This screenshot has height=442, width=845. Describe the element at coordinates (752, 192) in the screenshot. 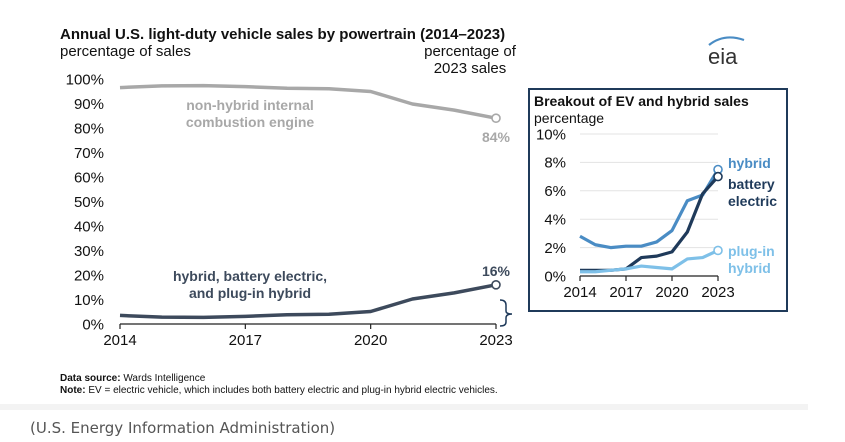

I see `battery-electric-series-label: battery electric` at that location.